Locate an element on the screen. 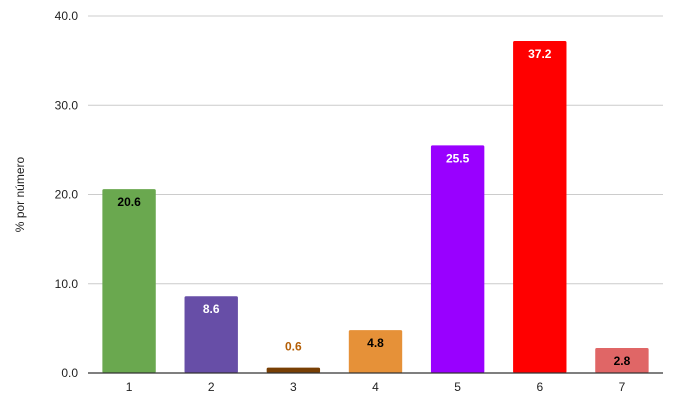  x-axis-ticks: 1 2 3 4 5 6 7 is located at coordinates (376, 387).